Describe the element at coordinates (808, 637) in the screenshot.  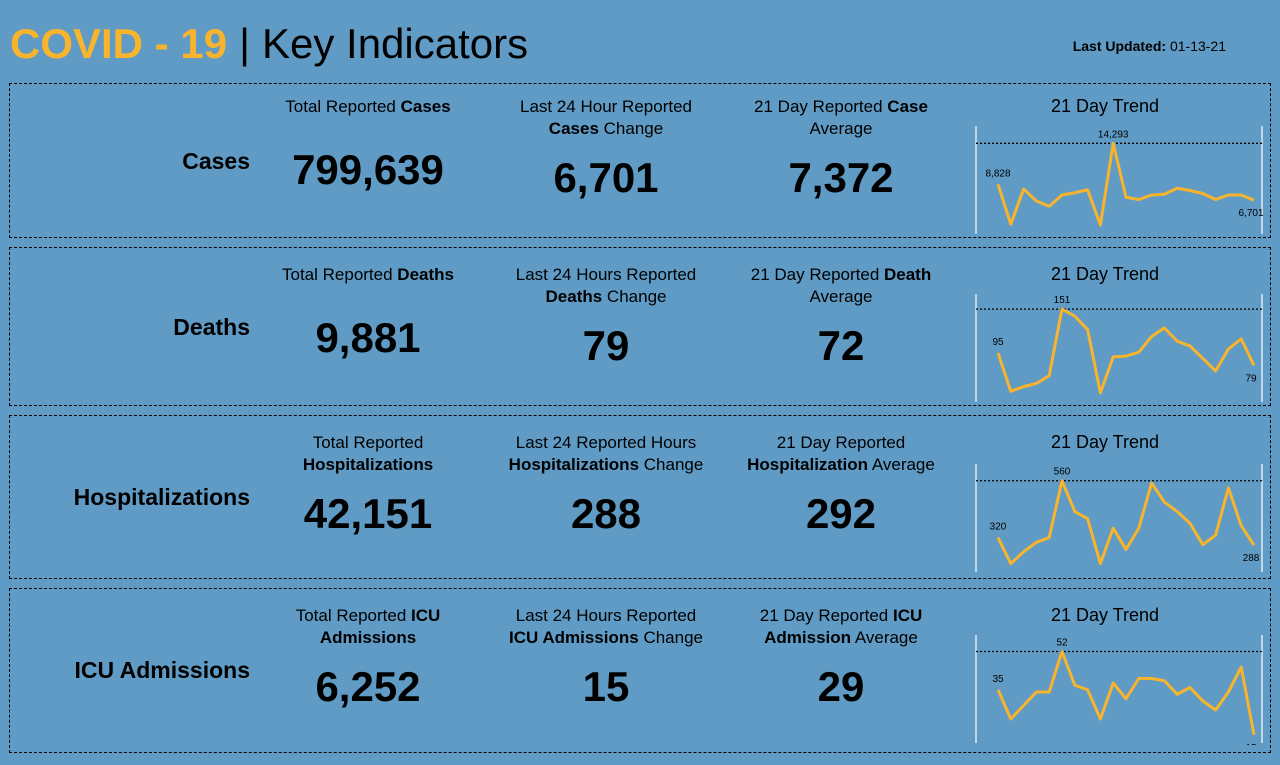
I see `kpi-header-bold-2: Admission` at that location.